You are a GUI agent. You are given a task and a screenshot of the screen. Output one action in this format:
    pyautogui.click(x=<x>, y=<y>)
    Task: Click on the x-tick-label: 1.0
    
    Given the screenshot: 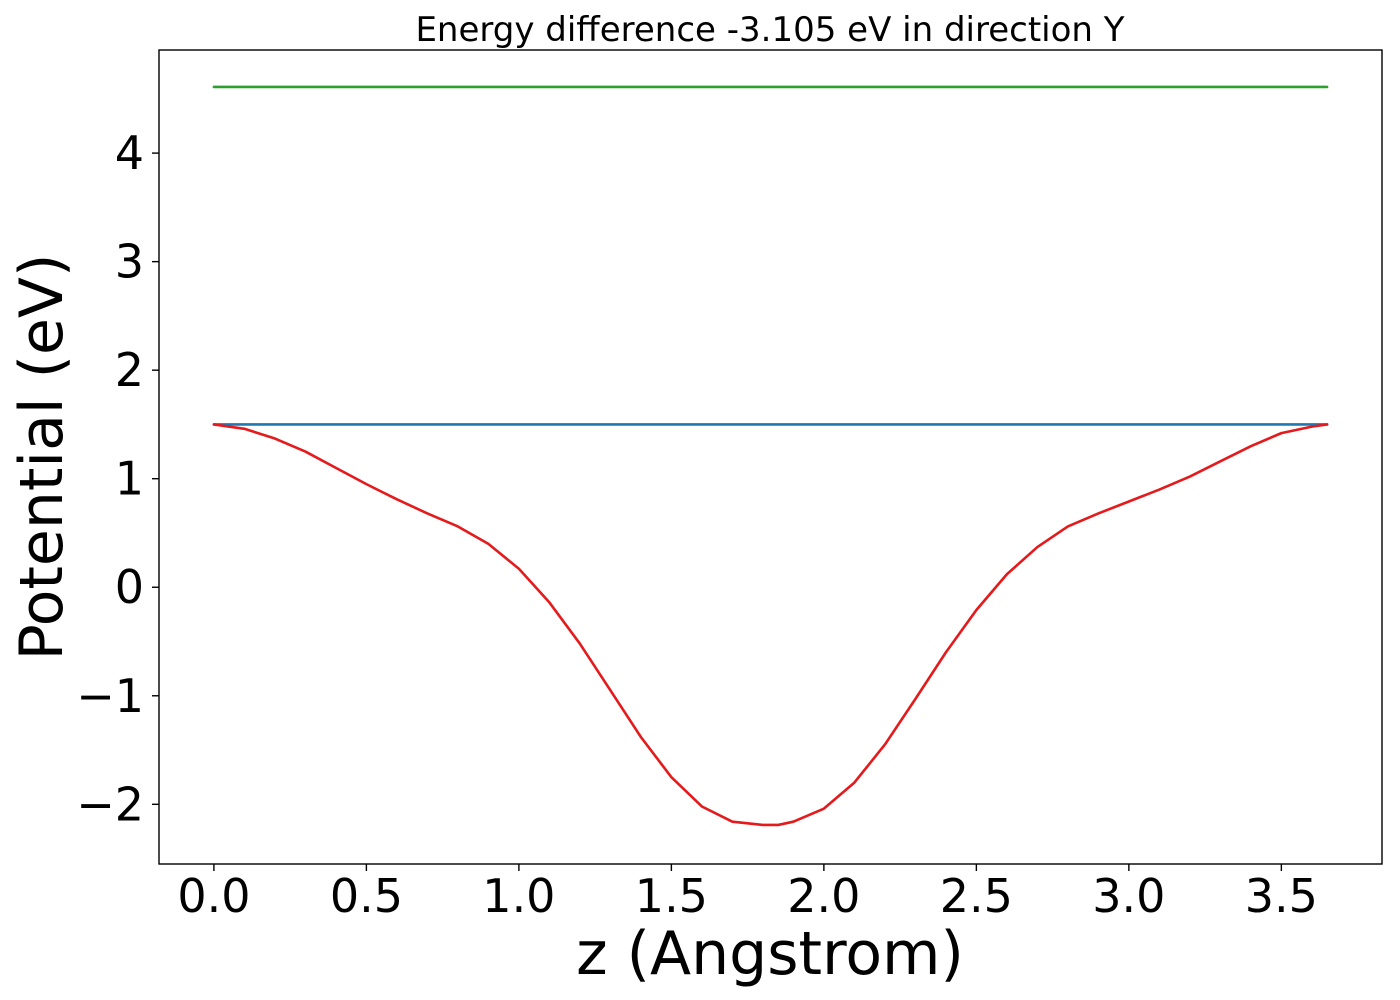 What is the action you would take?
    pyautogui.click(x=518, y=896)
    